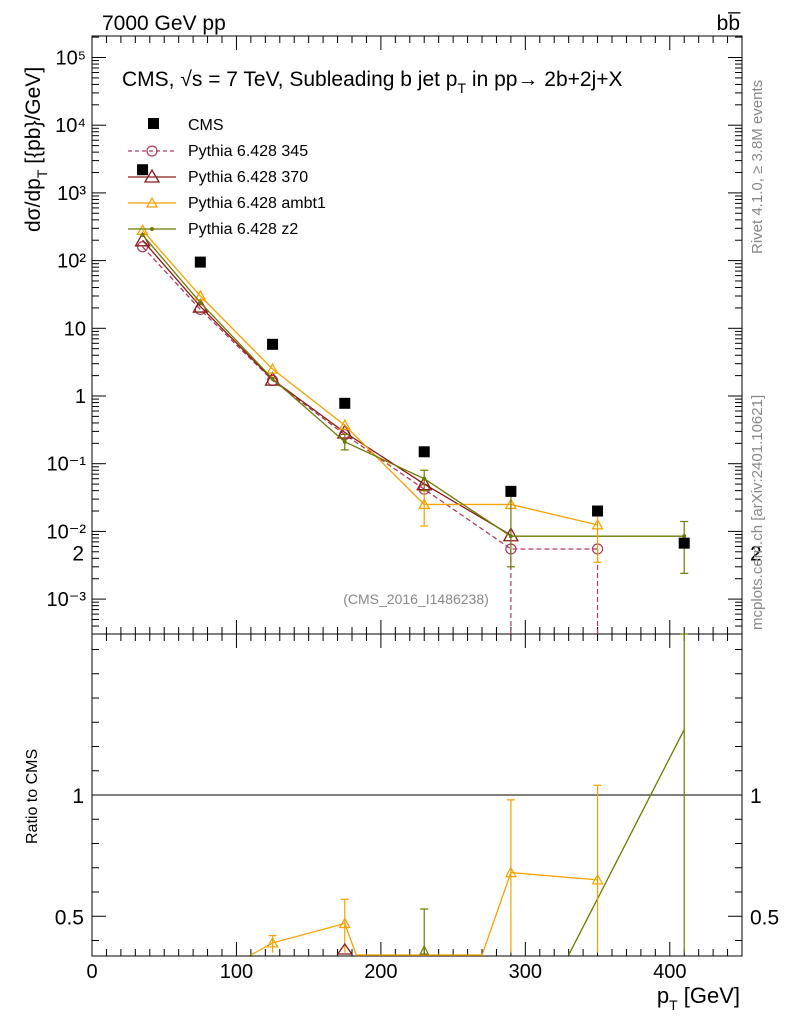 The width and height of the screenshot is (786, 1024). I want to click on legend-marker-cms, so click(153, 123).